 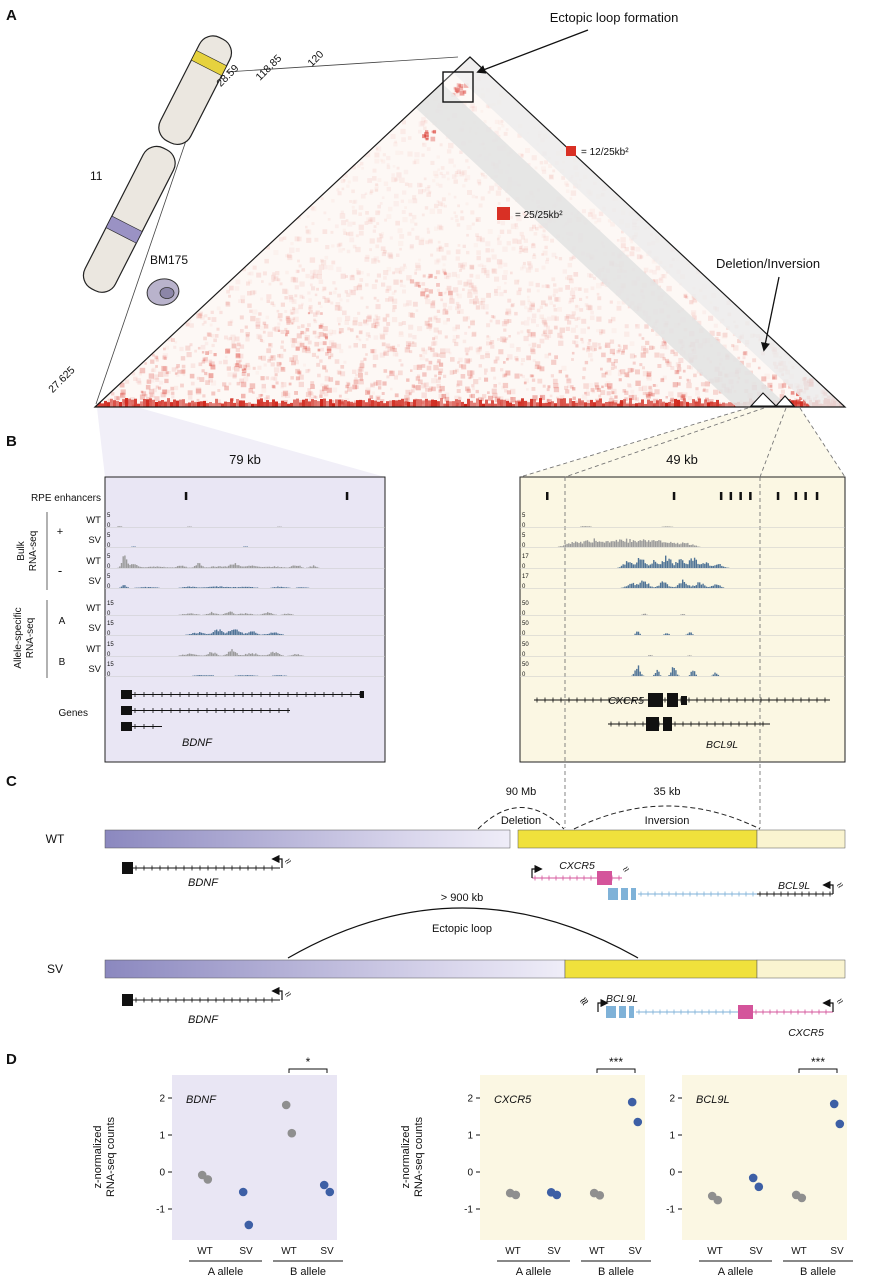 What do you see at coordinates (840, 1001) in the screenshot?
I see `squiggle-cxcr5-sv: ≈` at bounding box center [840, 1001].